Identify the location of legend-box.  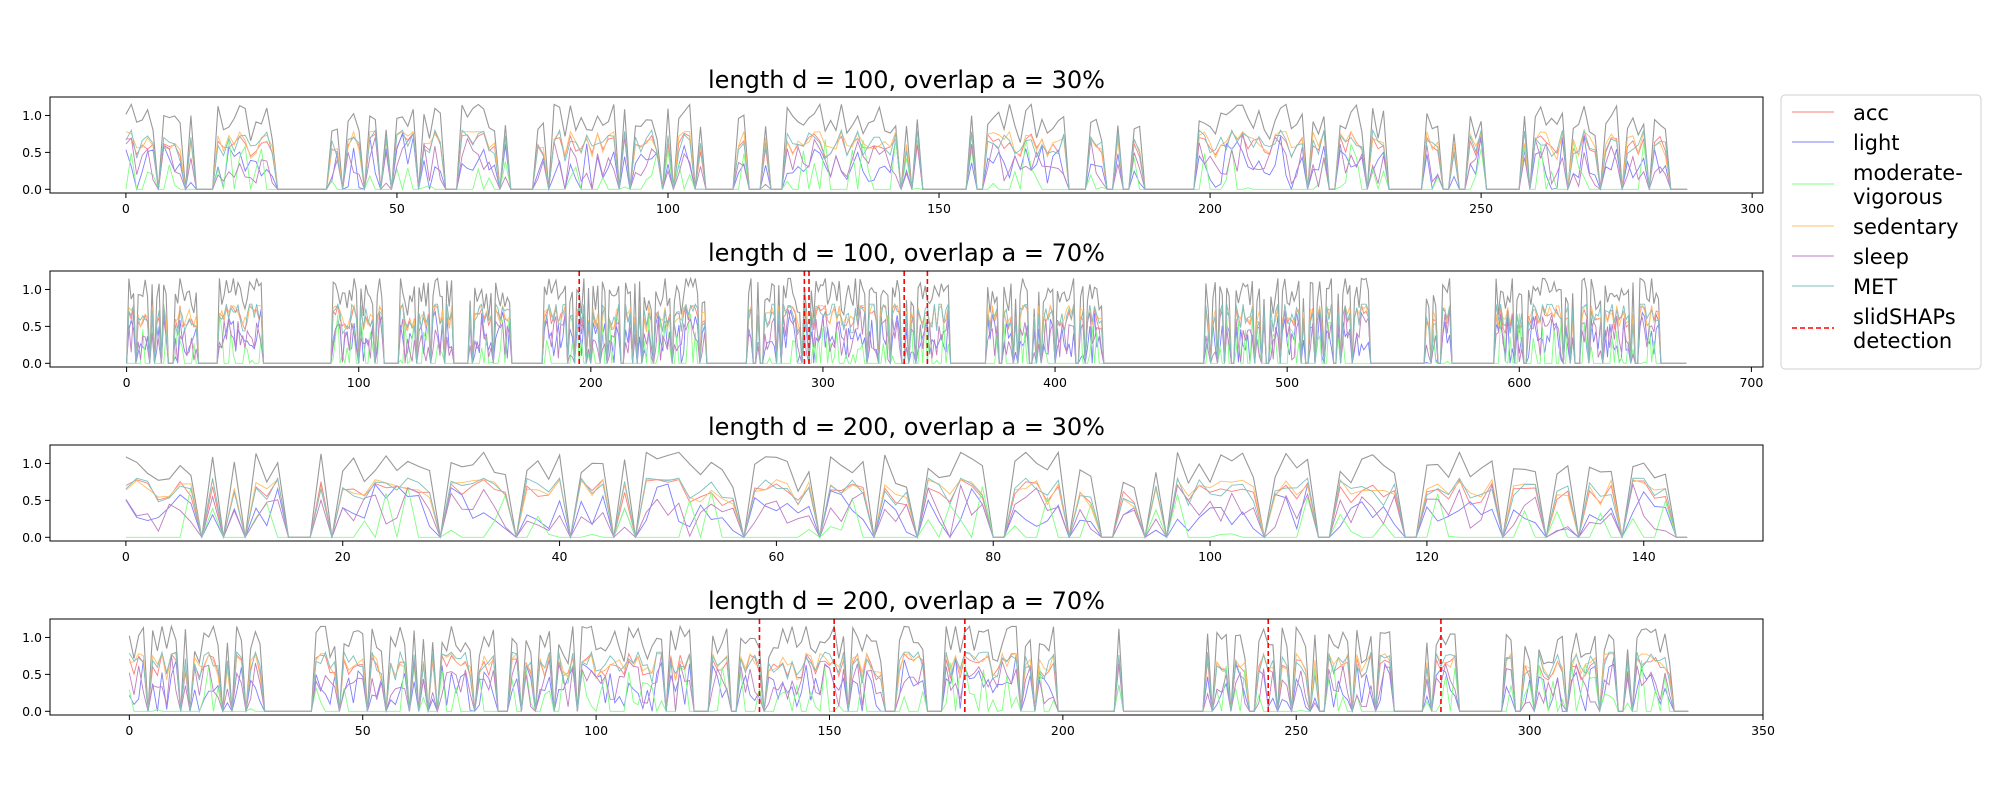
(1881, 232).